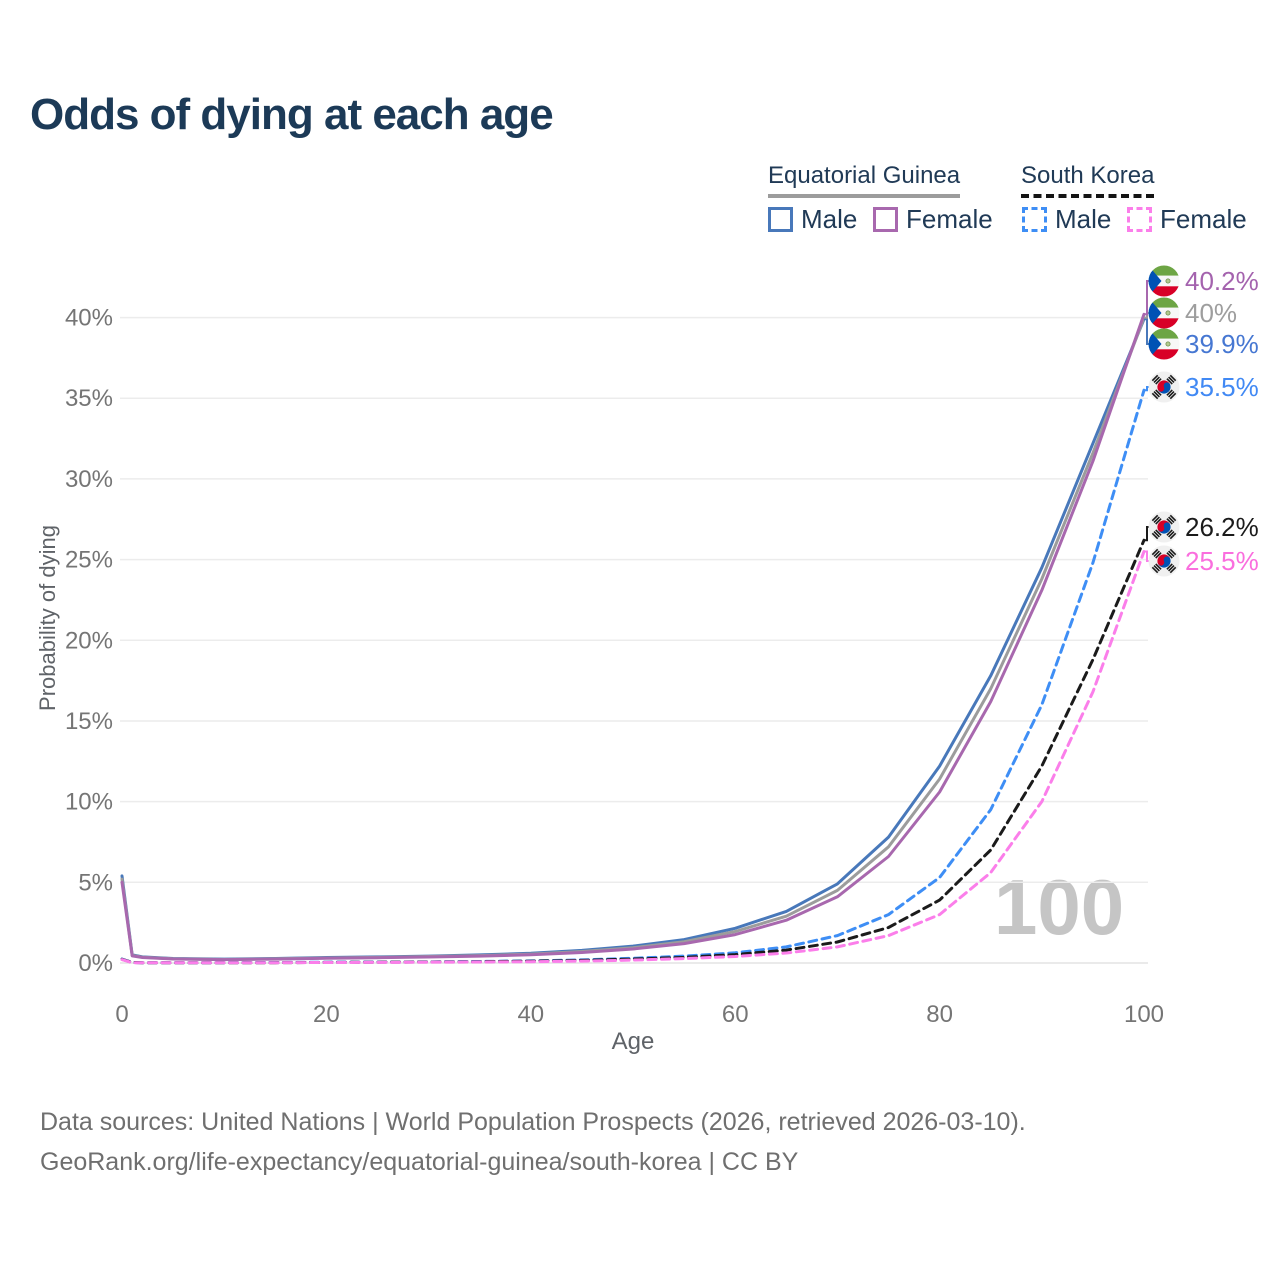 This screenshot has height=1280, width=1280. What do you see at coordinates (1034, 219) in the screenshot?
I see `kr-male-swatch-icon` at bounding box center [1034, 219].